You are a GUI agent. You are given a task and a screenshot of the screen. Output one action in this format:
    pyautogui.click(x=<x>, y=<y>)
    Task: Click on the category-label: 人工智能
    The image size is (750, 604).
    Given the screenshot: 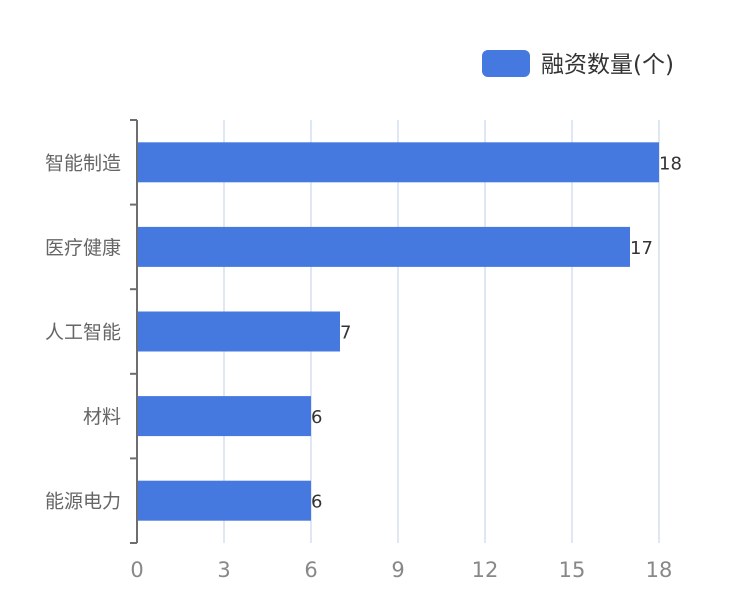 What is the action you would take?
    pyautogui.click(x=83, y=333)
    